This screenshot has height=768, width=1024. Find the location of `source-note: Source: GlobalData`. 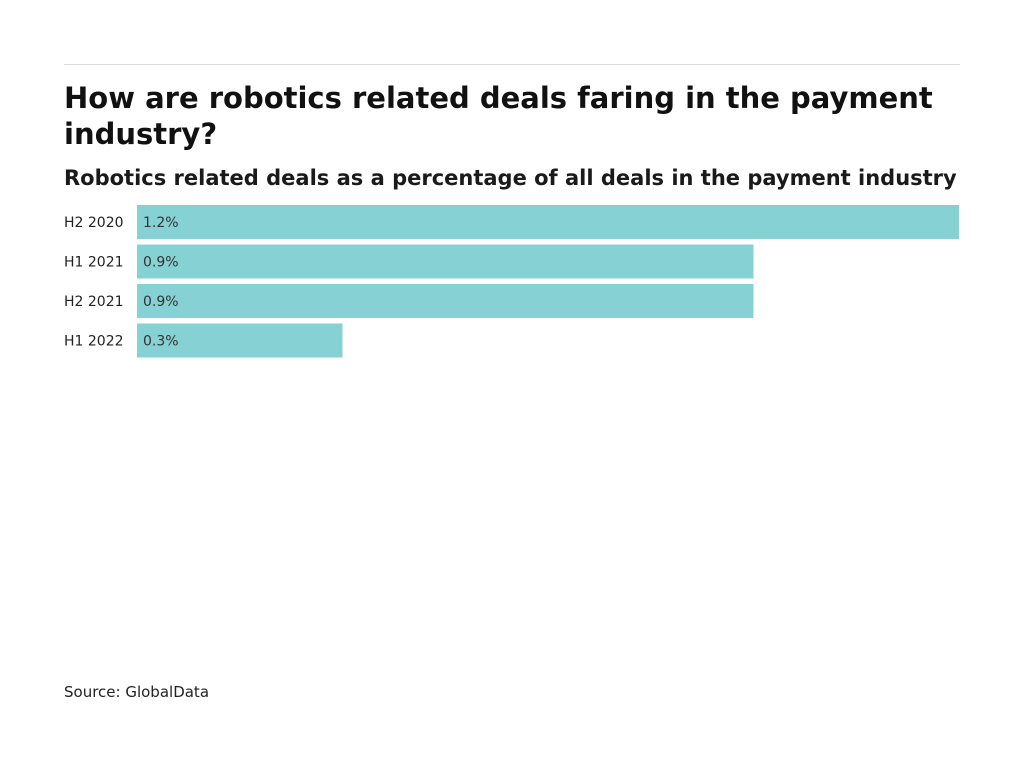

source-note: Source: GlobalData is located at coordinates (137, 692).